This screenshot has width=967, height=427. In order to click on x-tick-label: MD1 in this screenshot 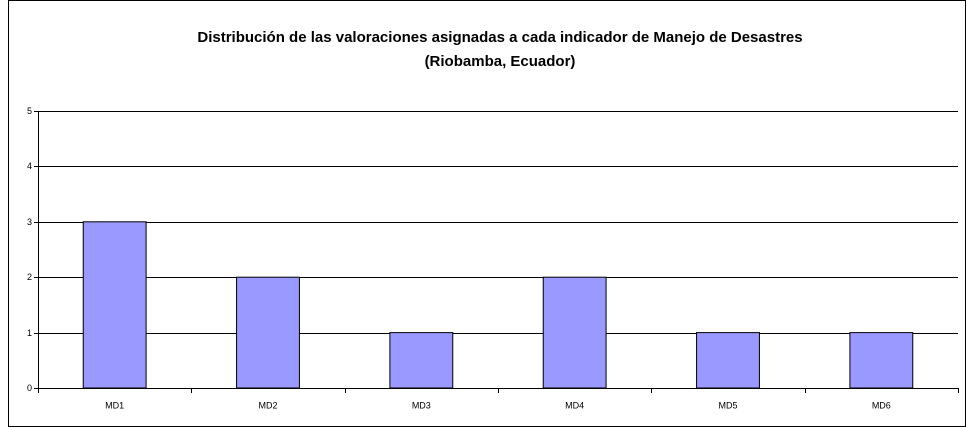, I will do `click(114, 405)`.